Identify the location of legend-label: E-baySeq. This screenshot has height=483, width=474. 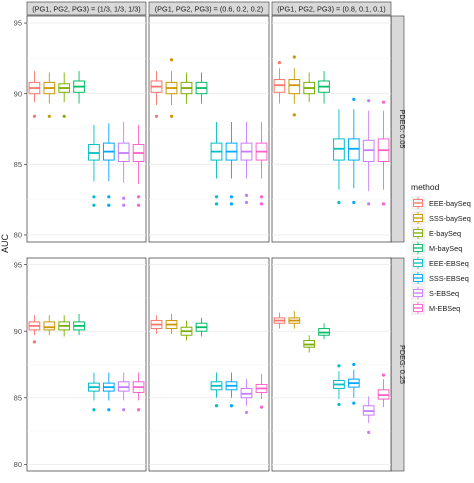
(445, 233).